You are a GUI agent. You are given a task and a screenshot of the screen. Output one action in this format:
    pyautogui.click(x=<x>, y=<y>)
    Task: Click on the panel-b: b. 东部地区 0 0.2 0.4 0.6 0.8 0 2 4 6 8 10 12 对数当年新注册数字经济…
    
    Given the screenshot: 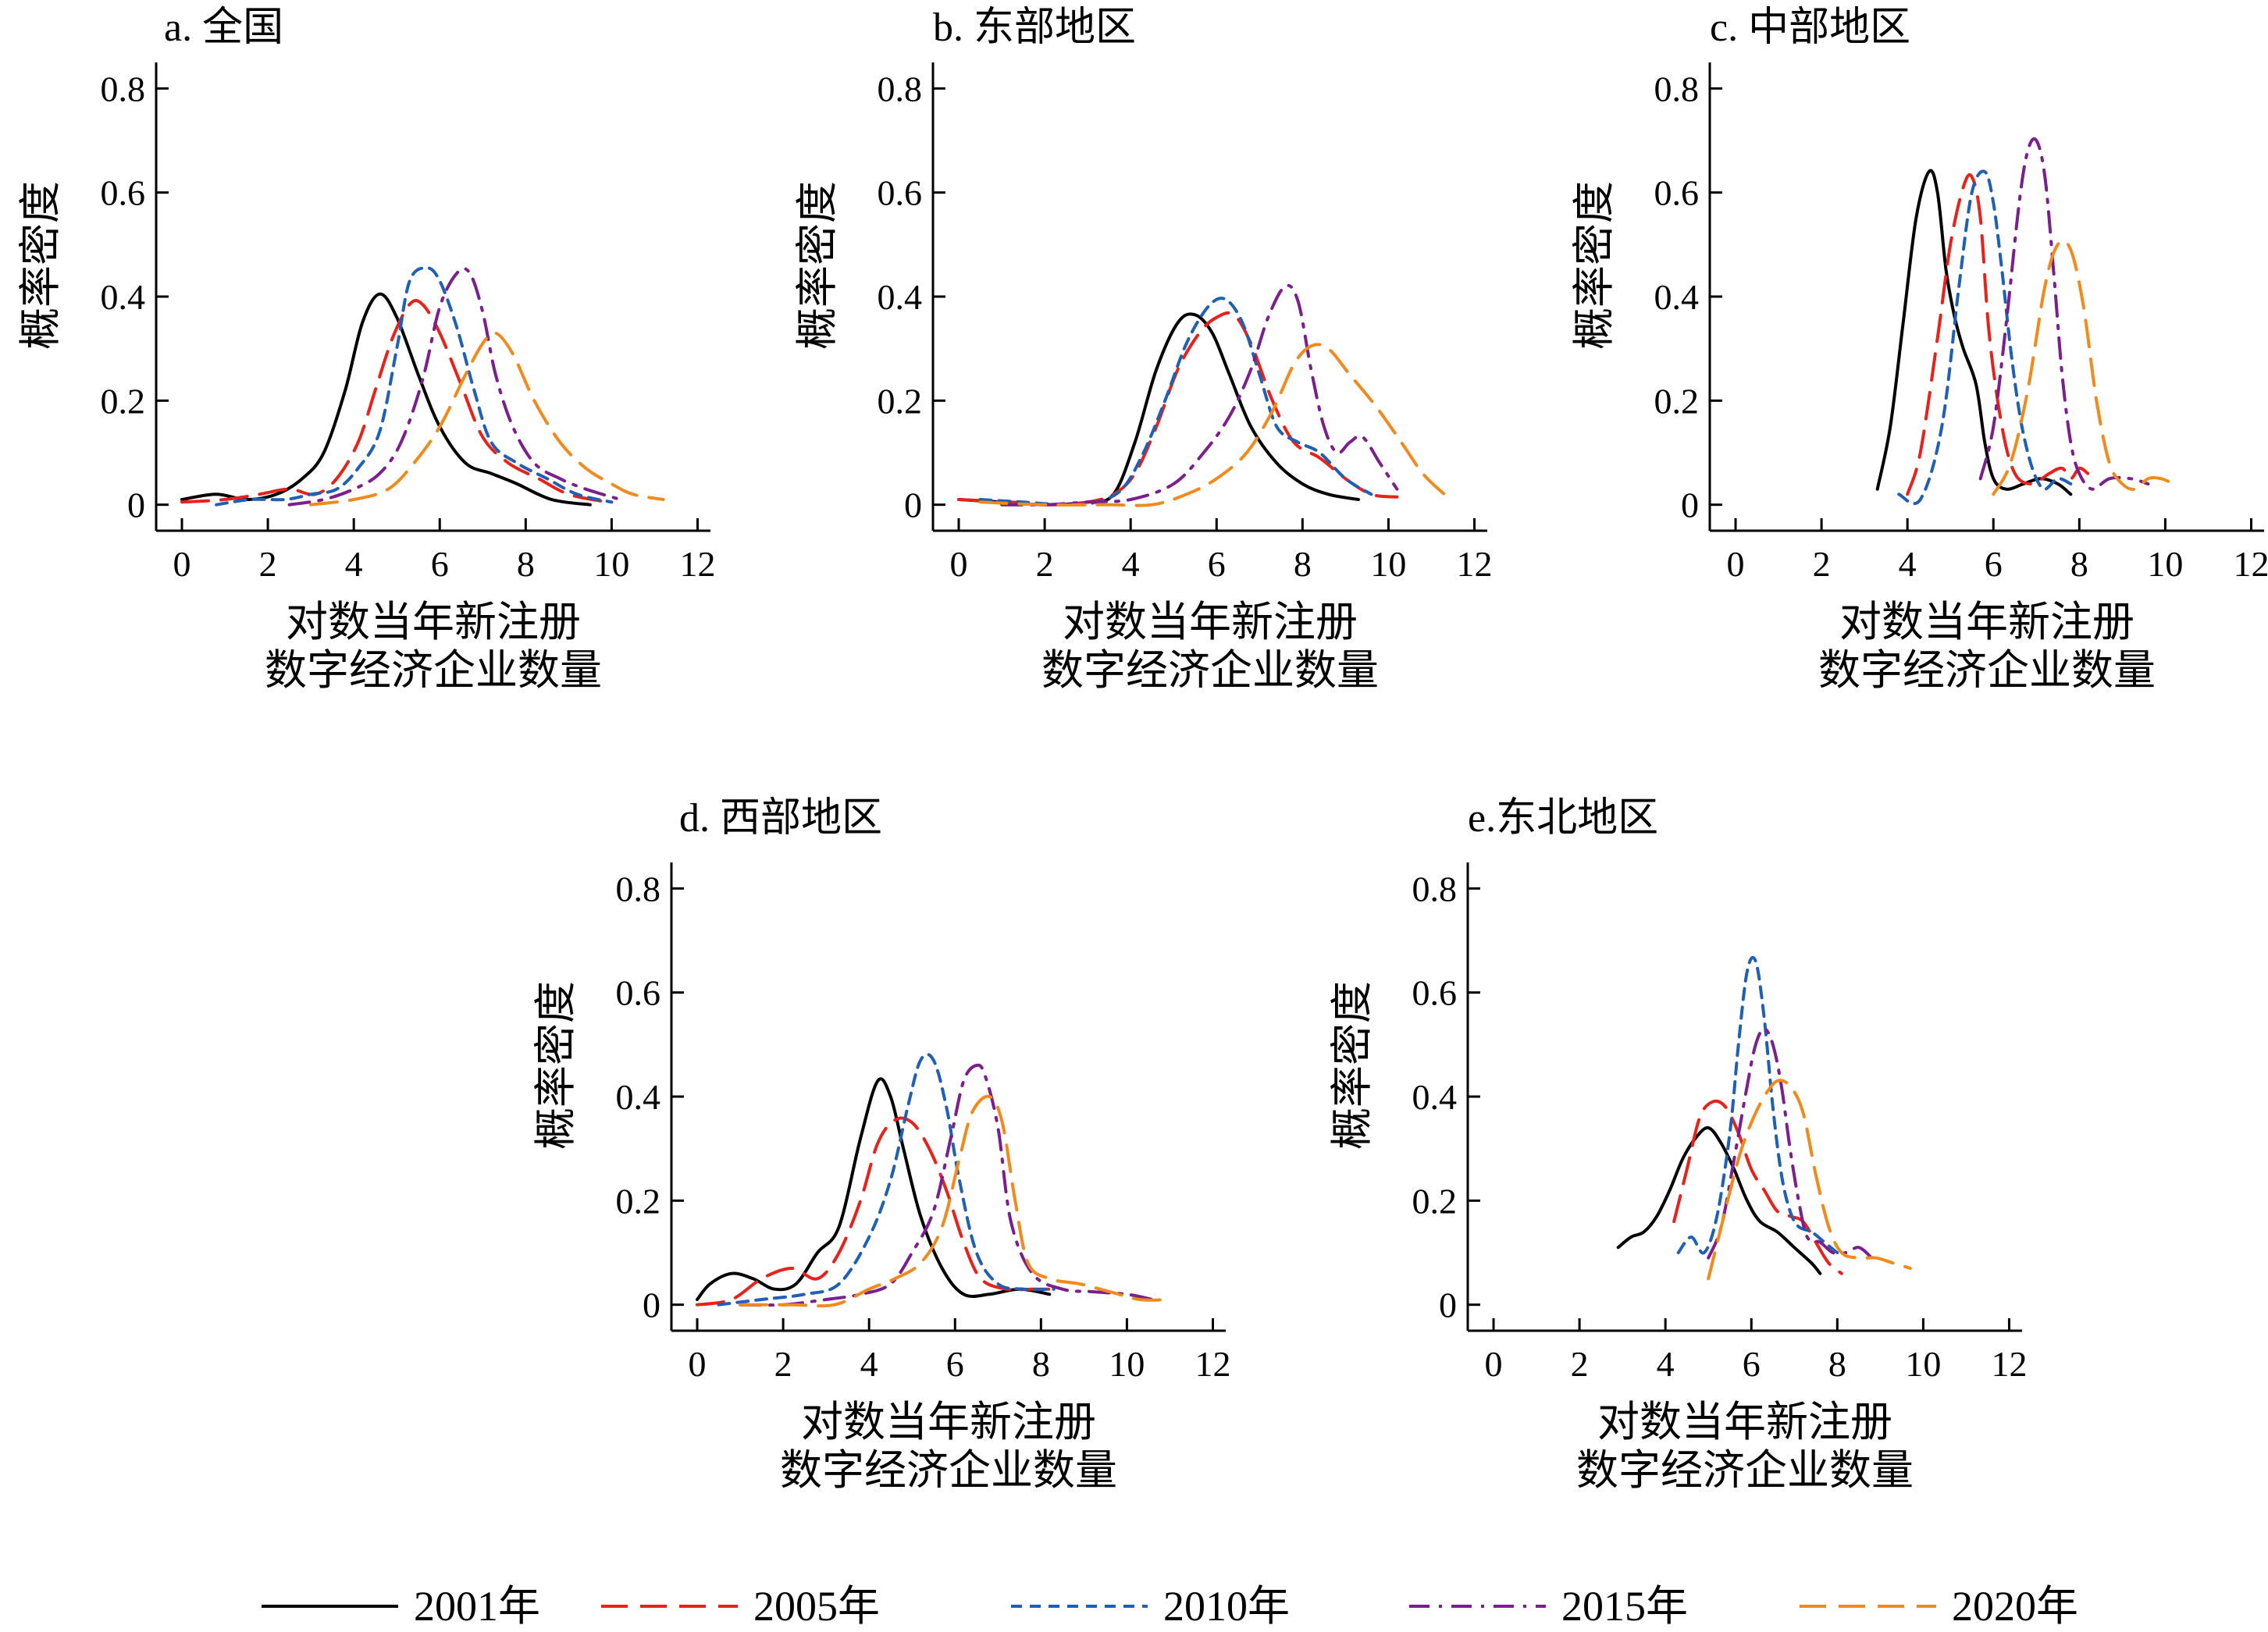 What is the action you would take?
    pyautogui.click(x=1142, y=350)
    